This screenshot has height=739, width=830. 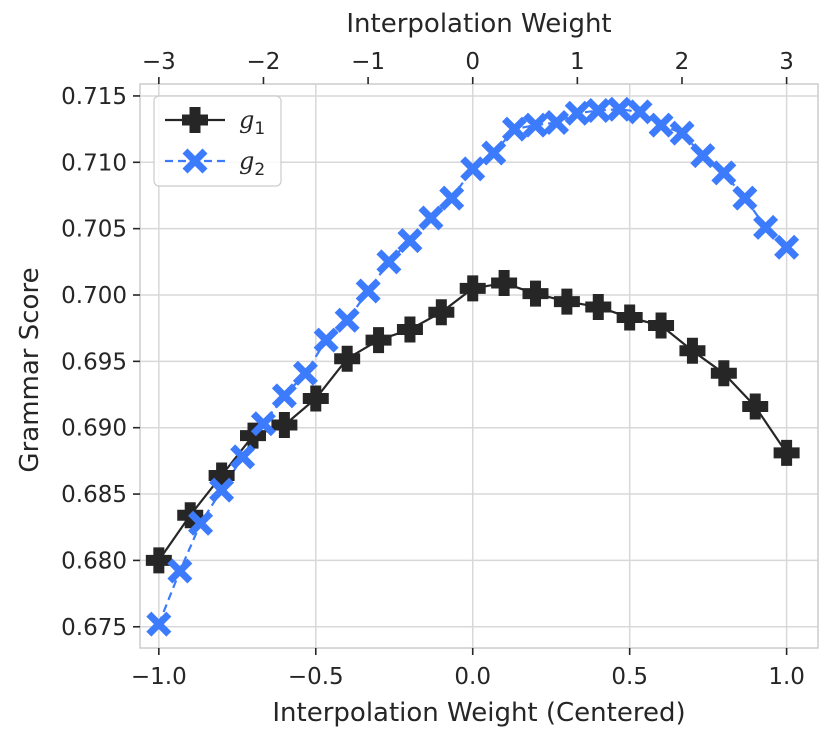 I want to click on legend-marker-g1, so click(x=195, y=120).